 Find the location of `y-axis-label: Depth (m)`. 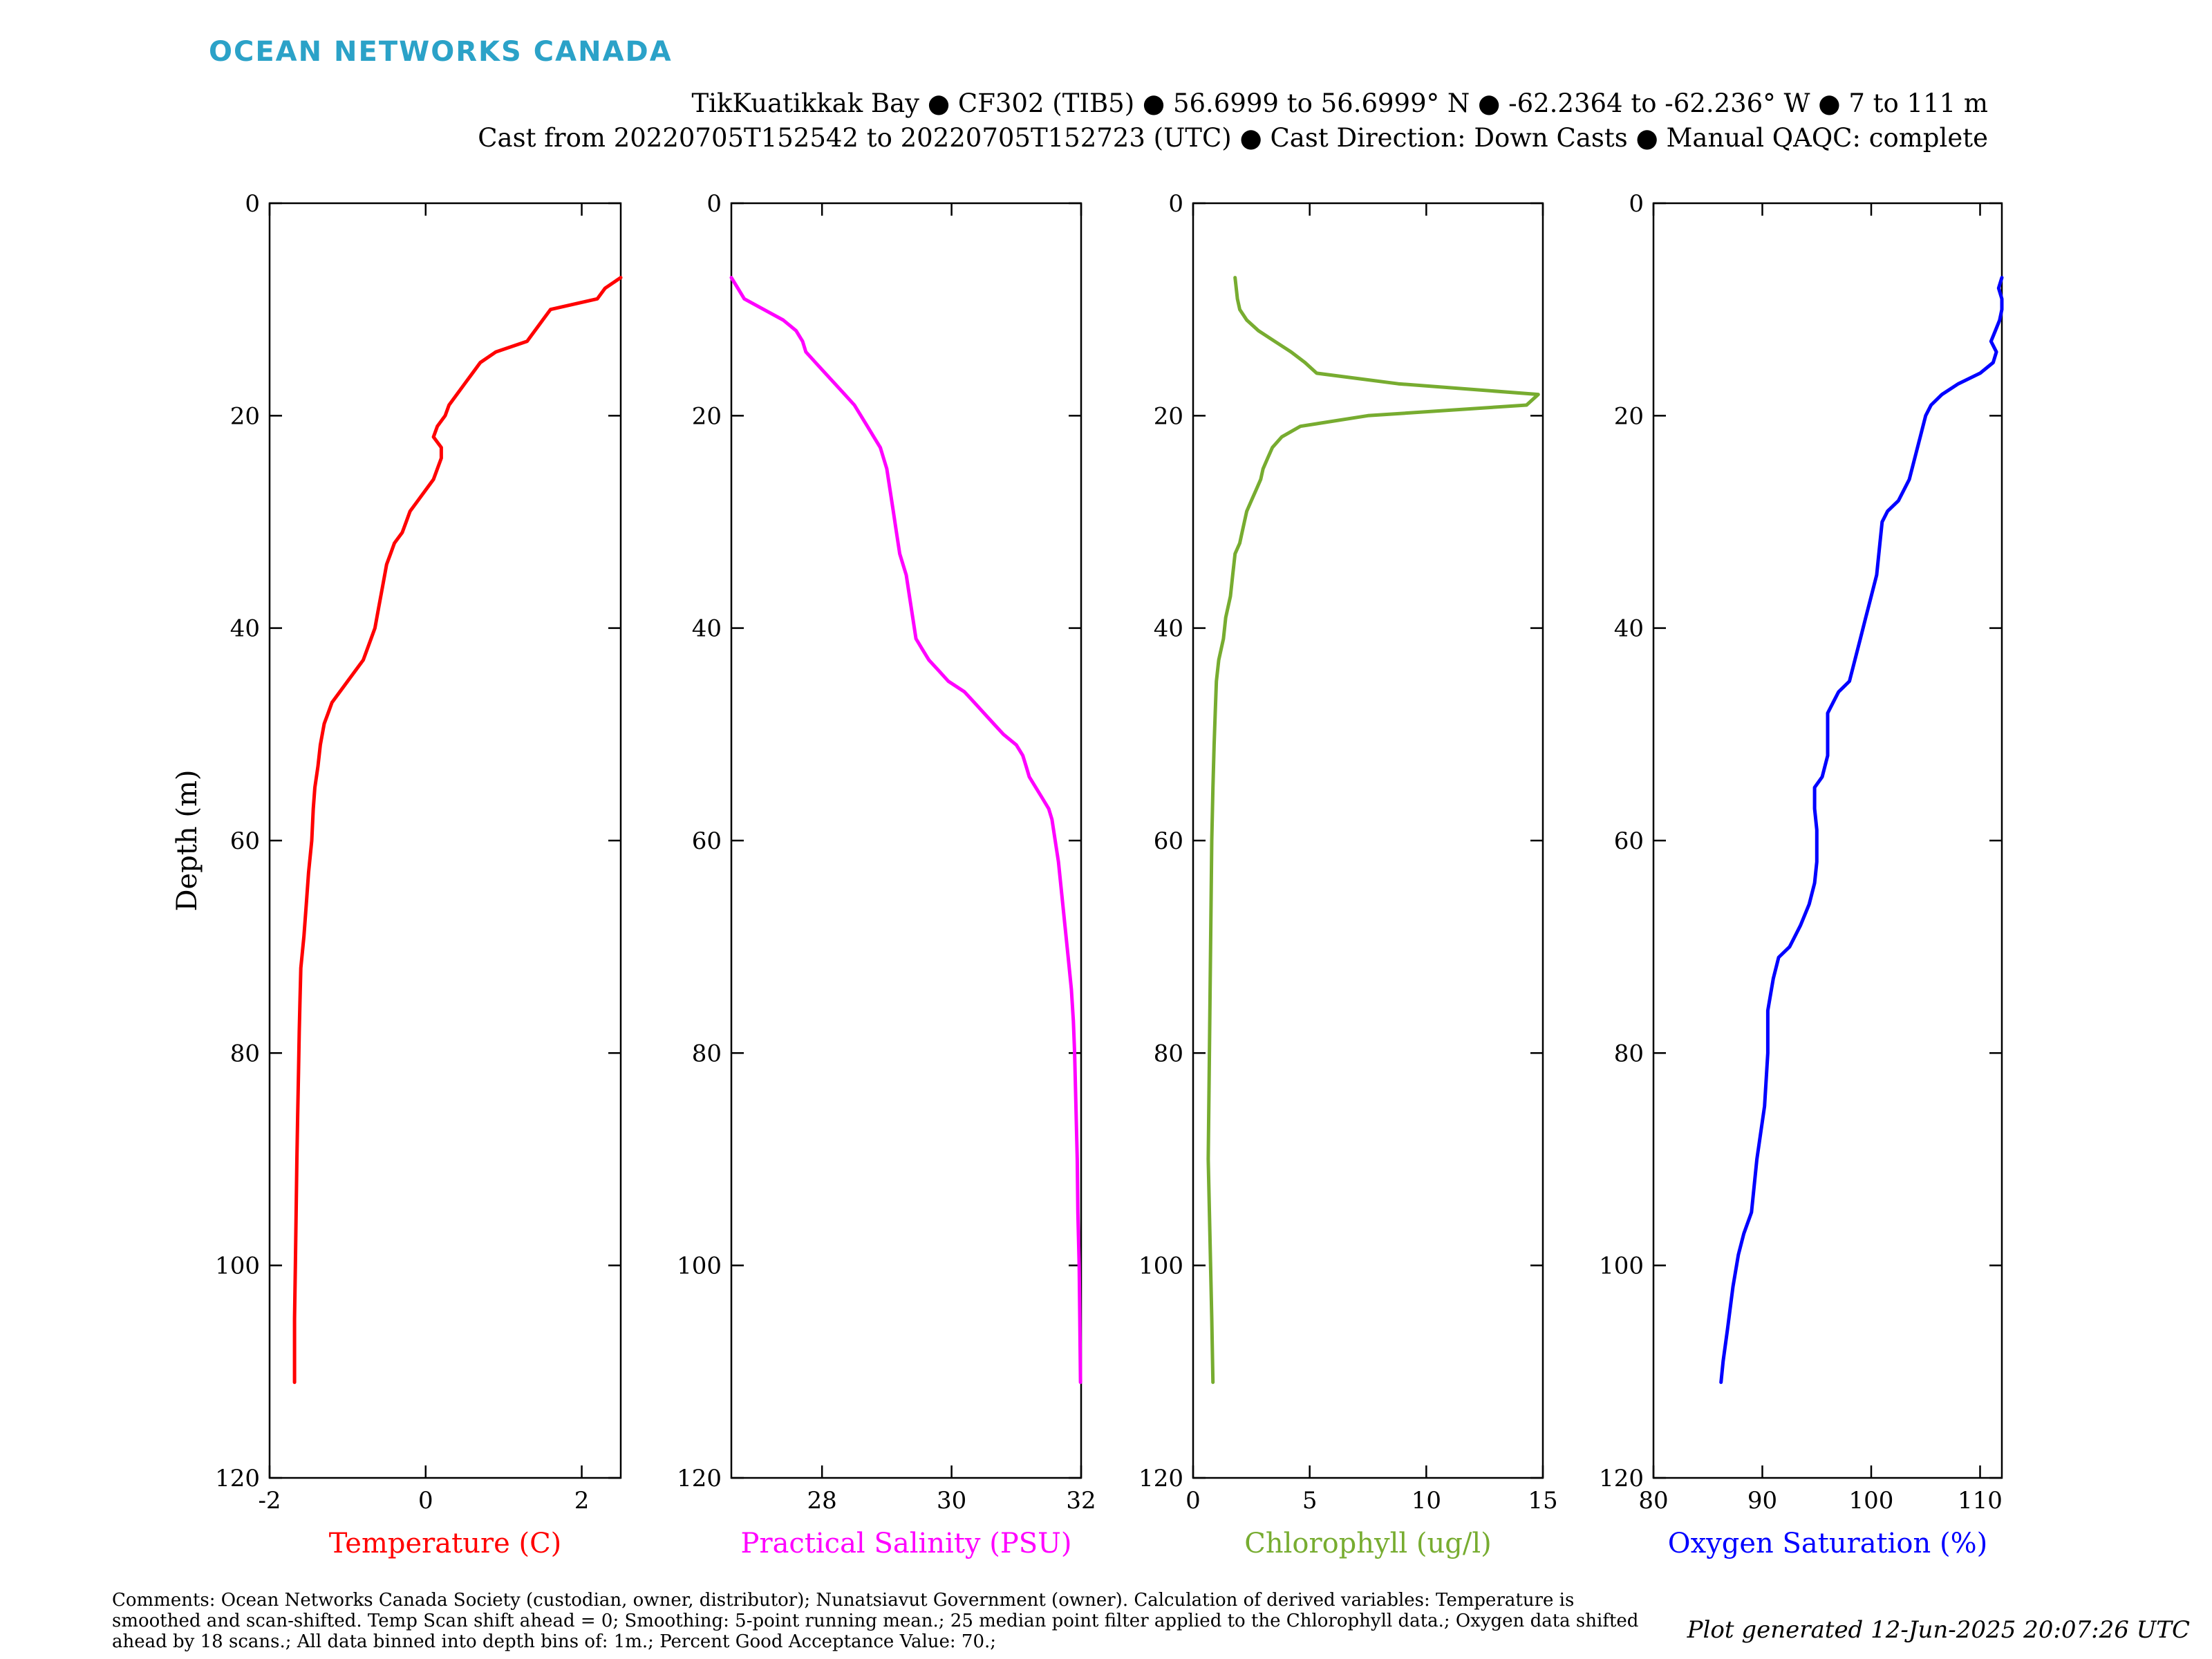

y-axis-label: Depth (m) is located at coordinates (187, 840).